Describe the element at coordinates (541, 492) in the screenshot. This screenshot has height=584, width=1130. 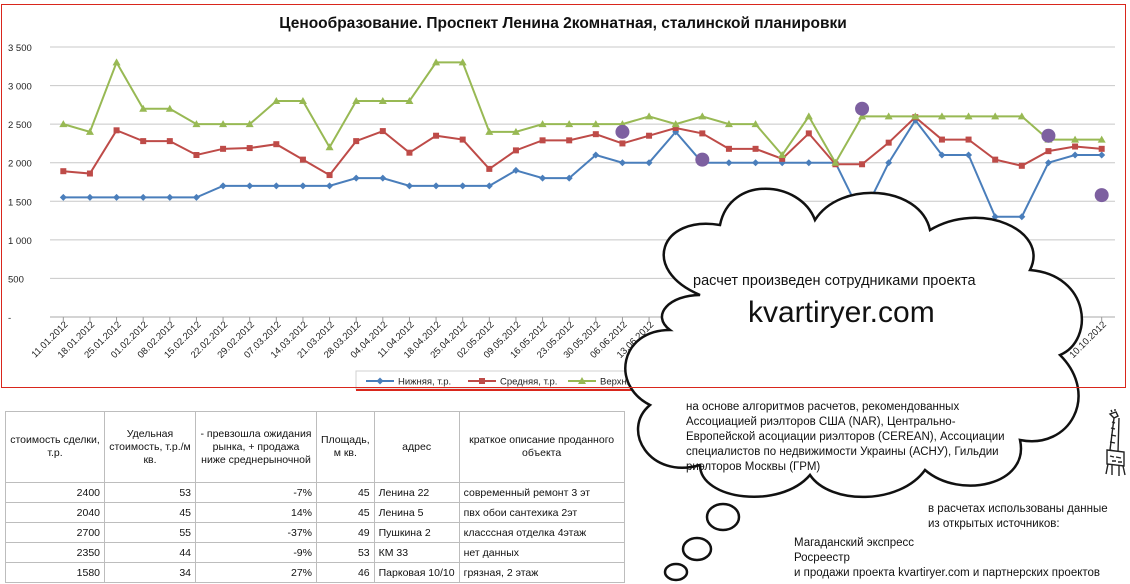
I see `cell-description: современный ремонт 3 эт` at that location.